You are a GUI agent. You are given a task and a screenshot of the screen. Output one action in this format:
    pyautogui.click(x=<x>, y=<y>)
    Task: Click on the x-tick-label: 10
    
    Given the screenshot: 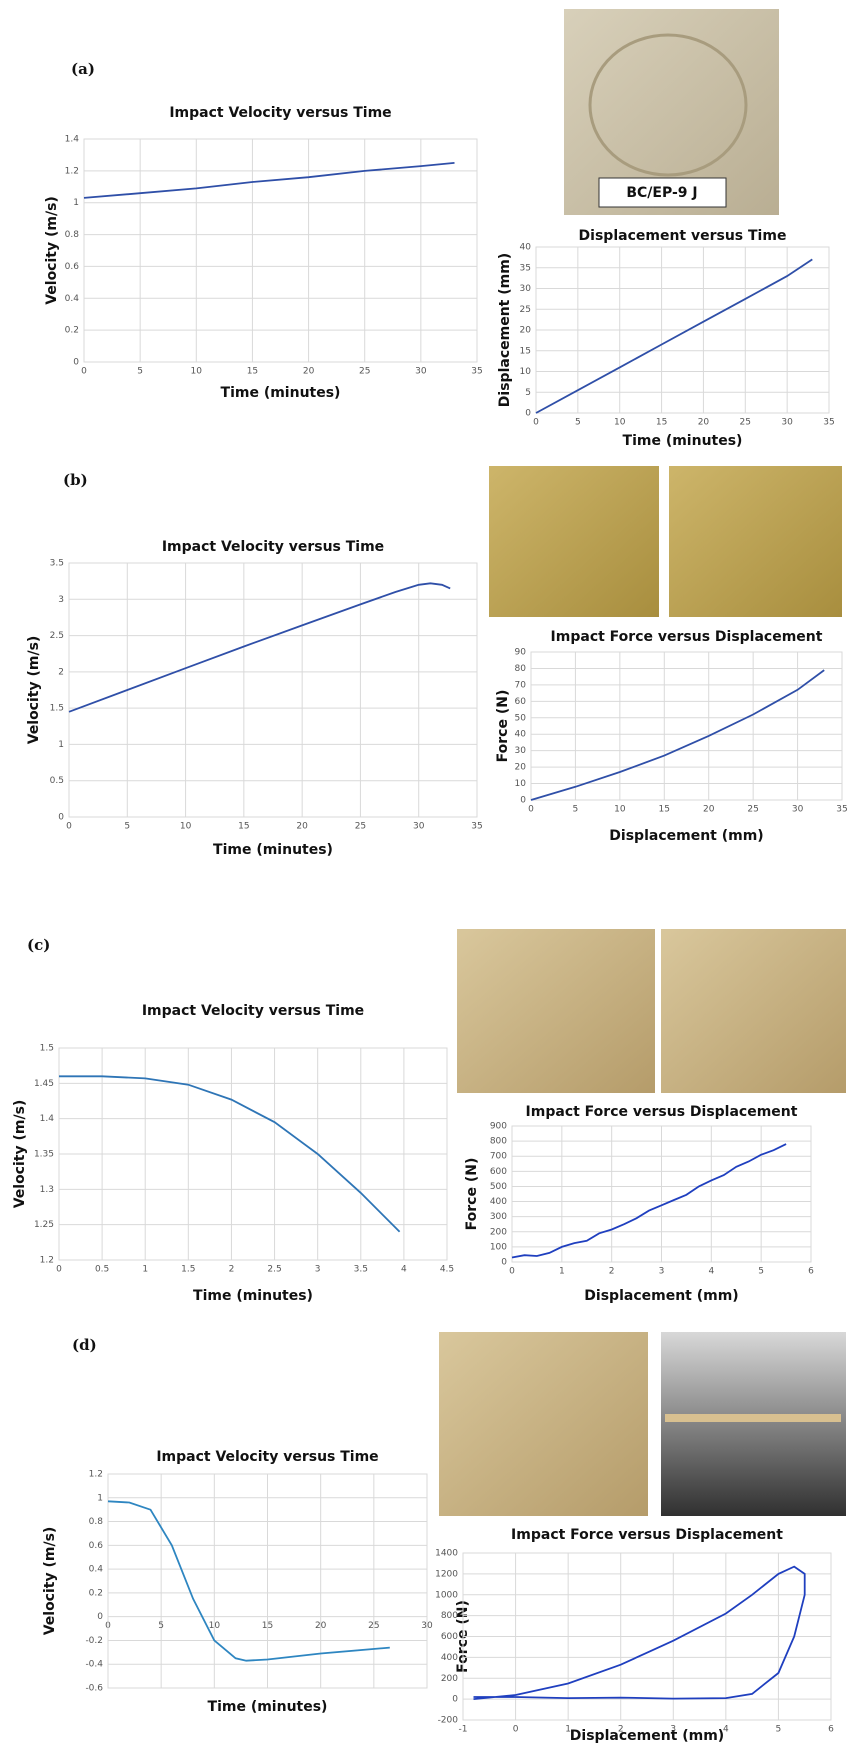 What is the action you would take?
    pyautogui.click(x=197, y=372)
    